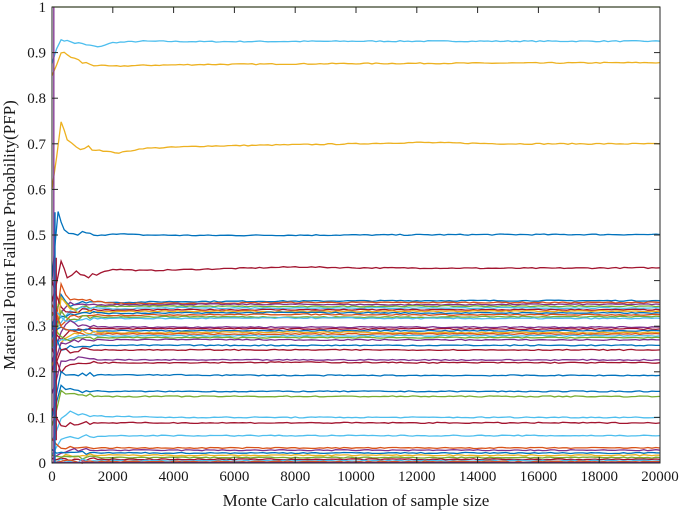  I want to click on x-tick-label: 6000, so click(234, 477).